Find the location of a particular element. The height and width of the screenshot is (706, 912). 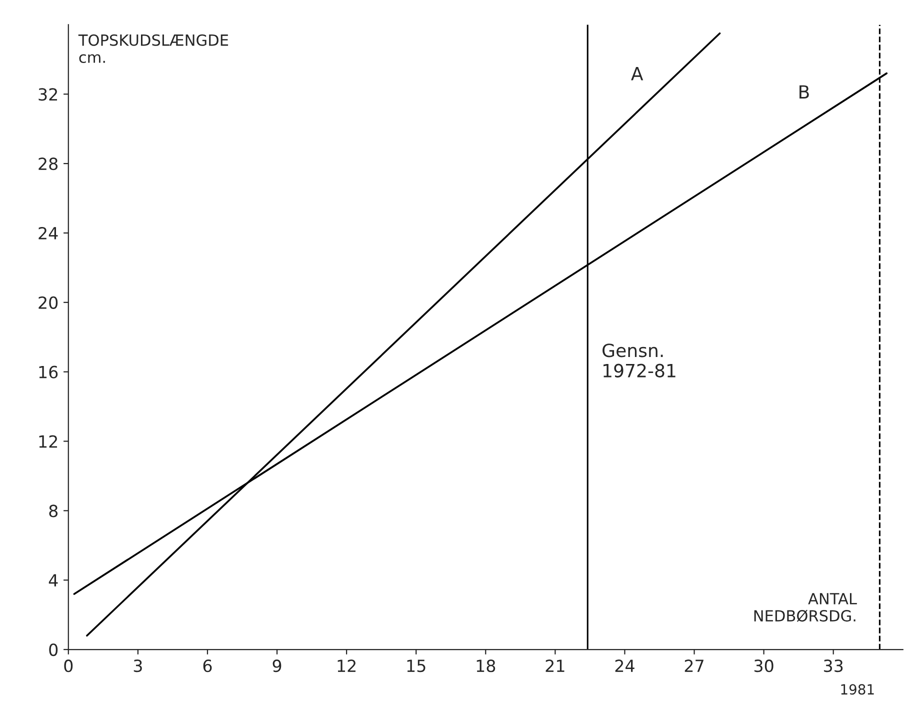

text: 1981 is located at coordinates (857, 689).